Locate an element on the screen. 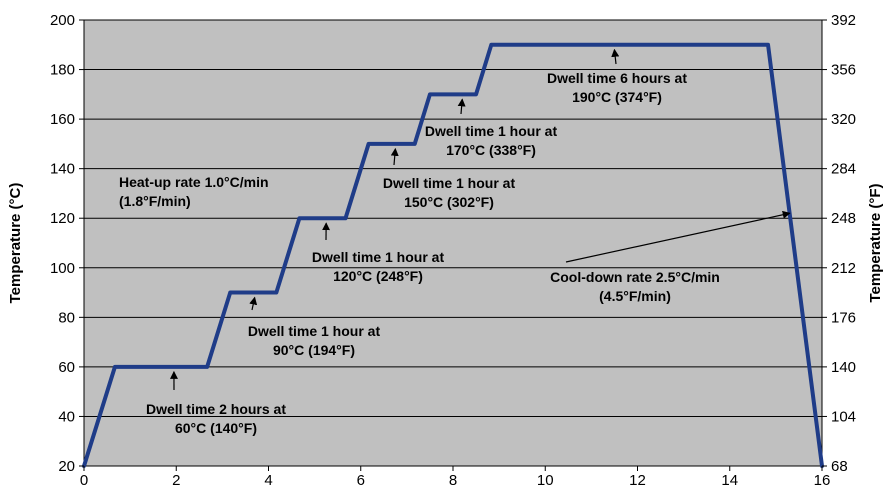 This screenshot has width=896, height=502. y-tick-label: 160 is located at coordinates (62, 119).